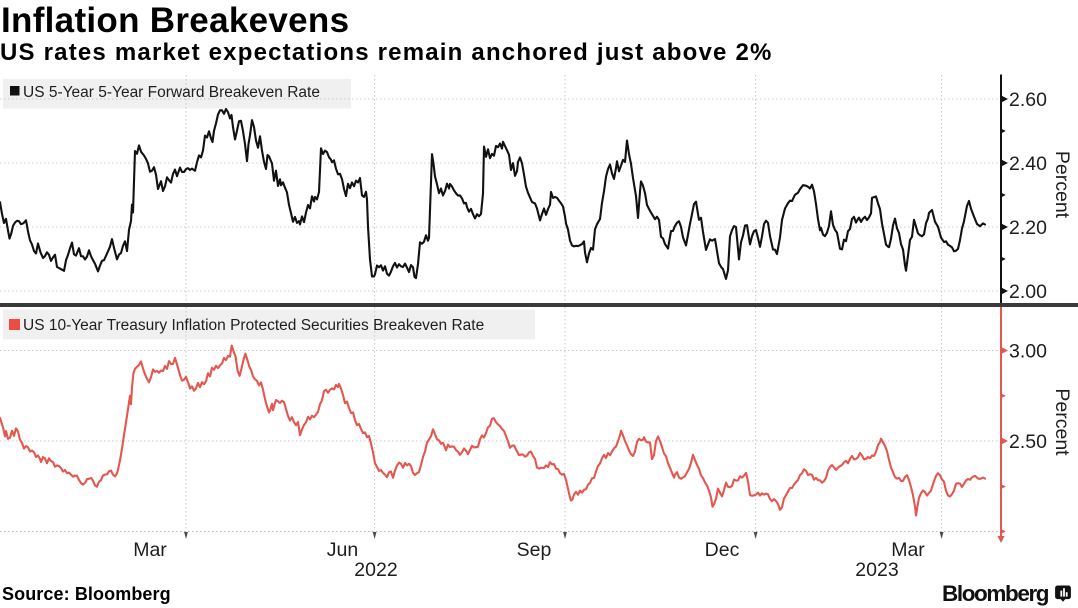 This screenshot has height=608, width=1078. I want to click on svg-text: 2.50, so click(1028, 442).